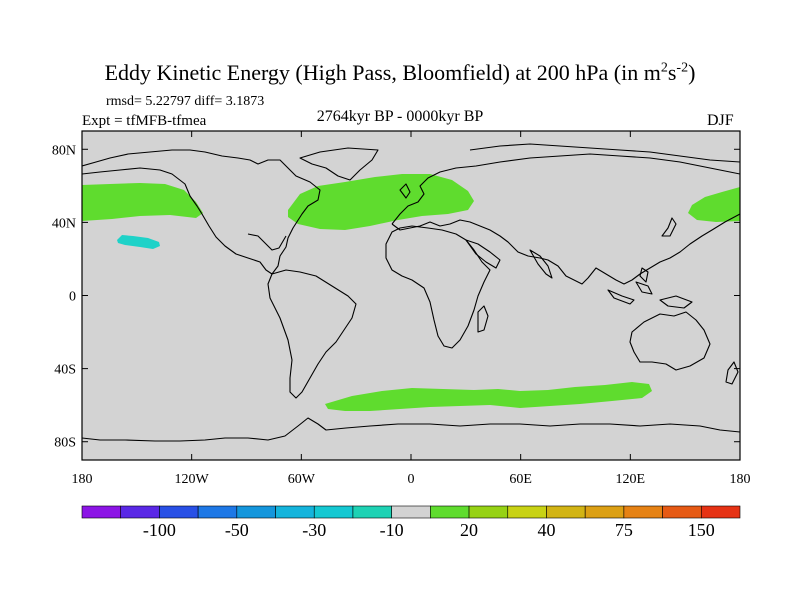  Describe the element at coordinates (185, 101) in the screenshot. I see `stats-text: rmsd= 5.22797 diff= 3.1873` at that location.